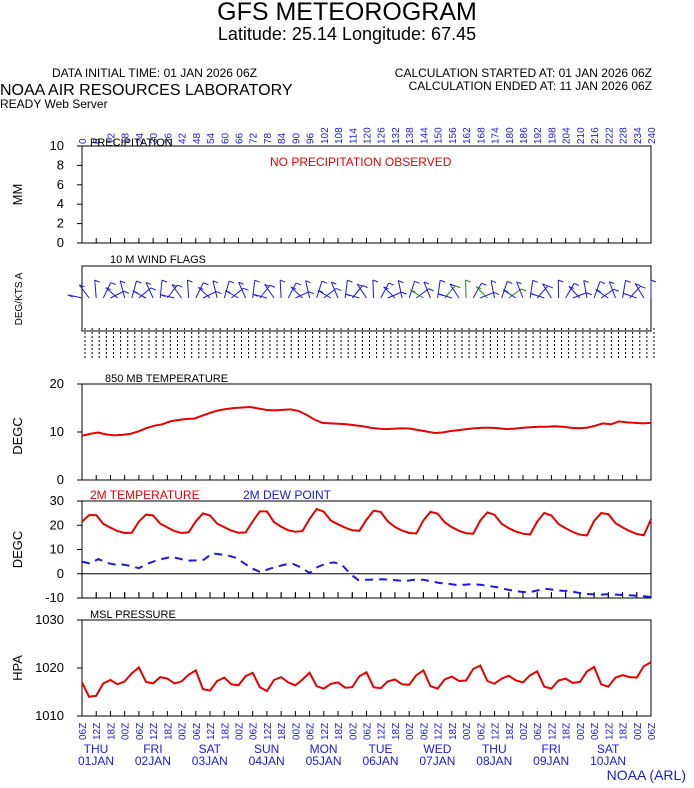 The width and height of the screenshot is (694, 788). Describe the element at coordinates (366, 668) in the screenshot. I see `pressure-panel` at that location.